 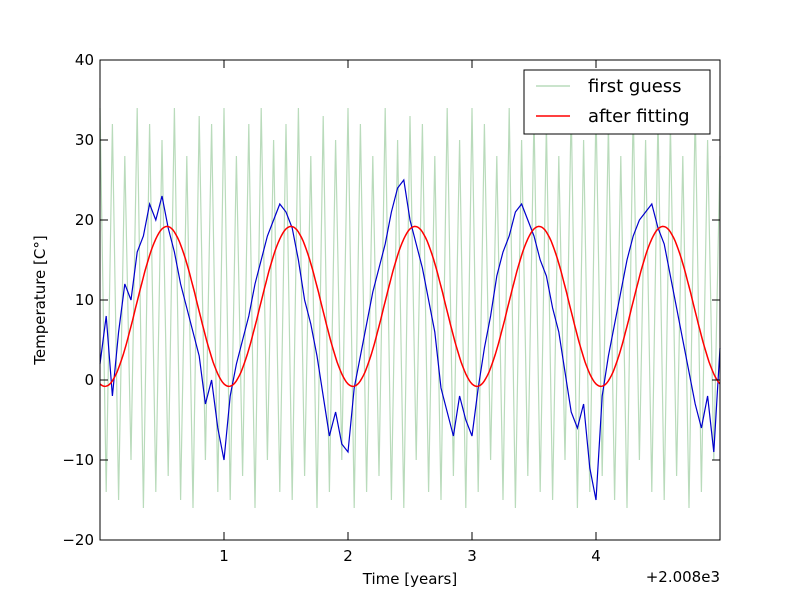 I want to click on legend: first guess after fitting, so click(x=617, y=102).